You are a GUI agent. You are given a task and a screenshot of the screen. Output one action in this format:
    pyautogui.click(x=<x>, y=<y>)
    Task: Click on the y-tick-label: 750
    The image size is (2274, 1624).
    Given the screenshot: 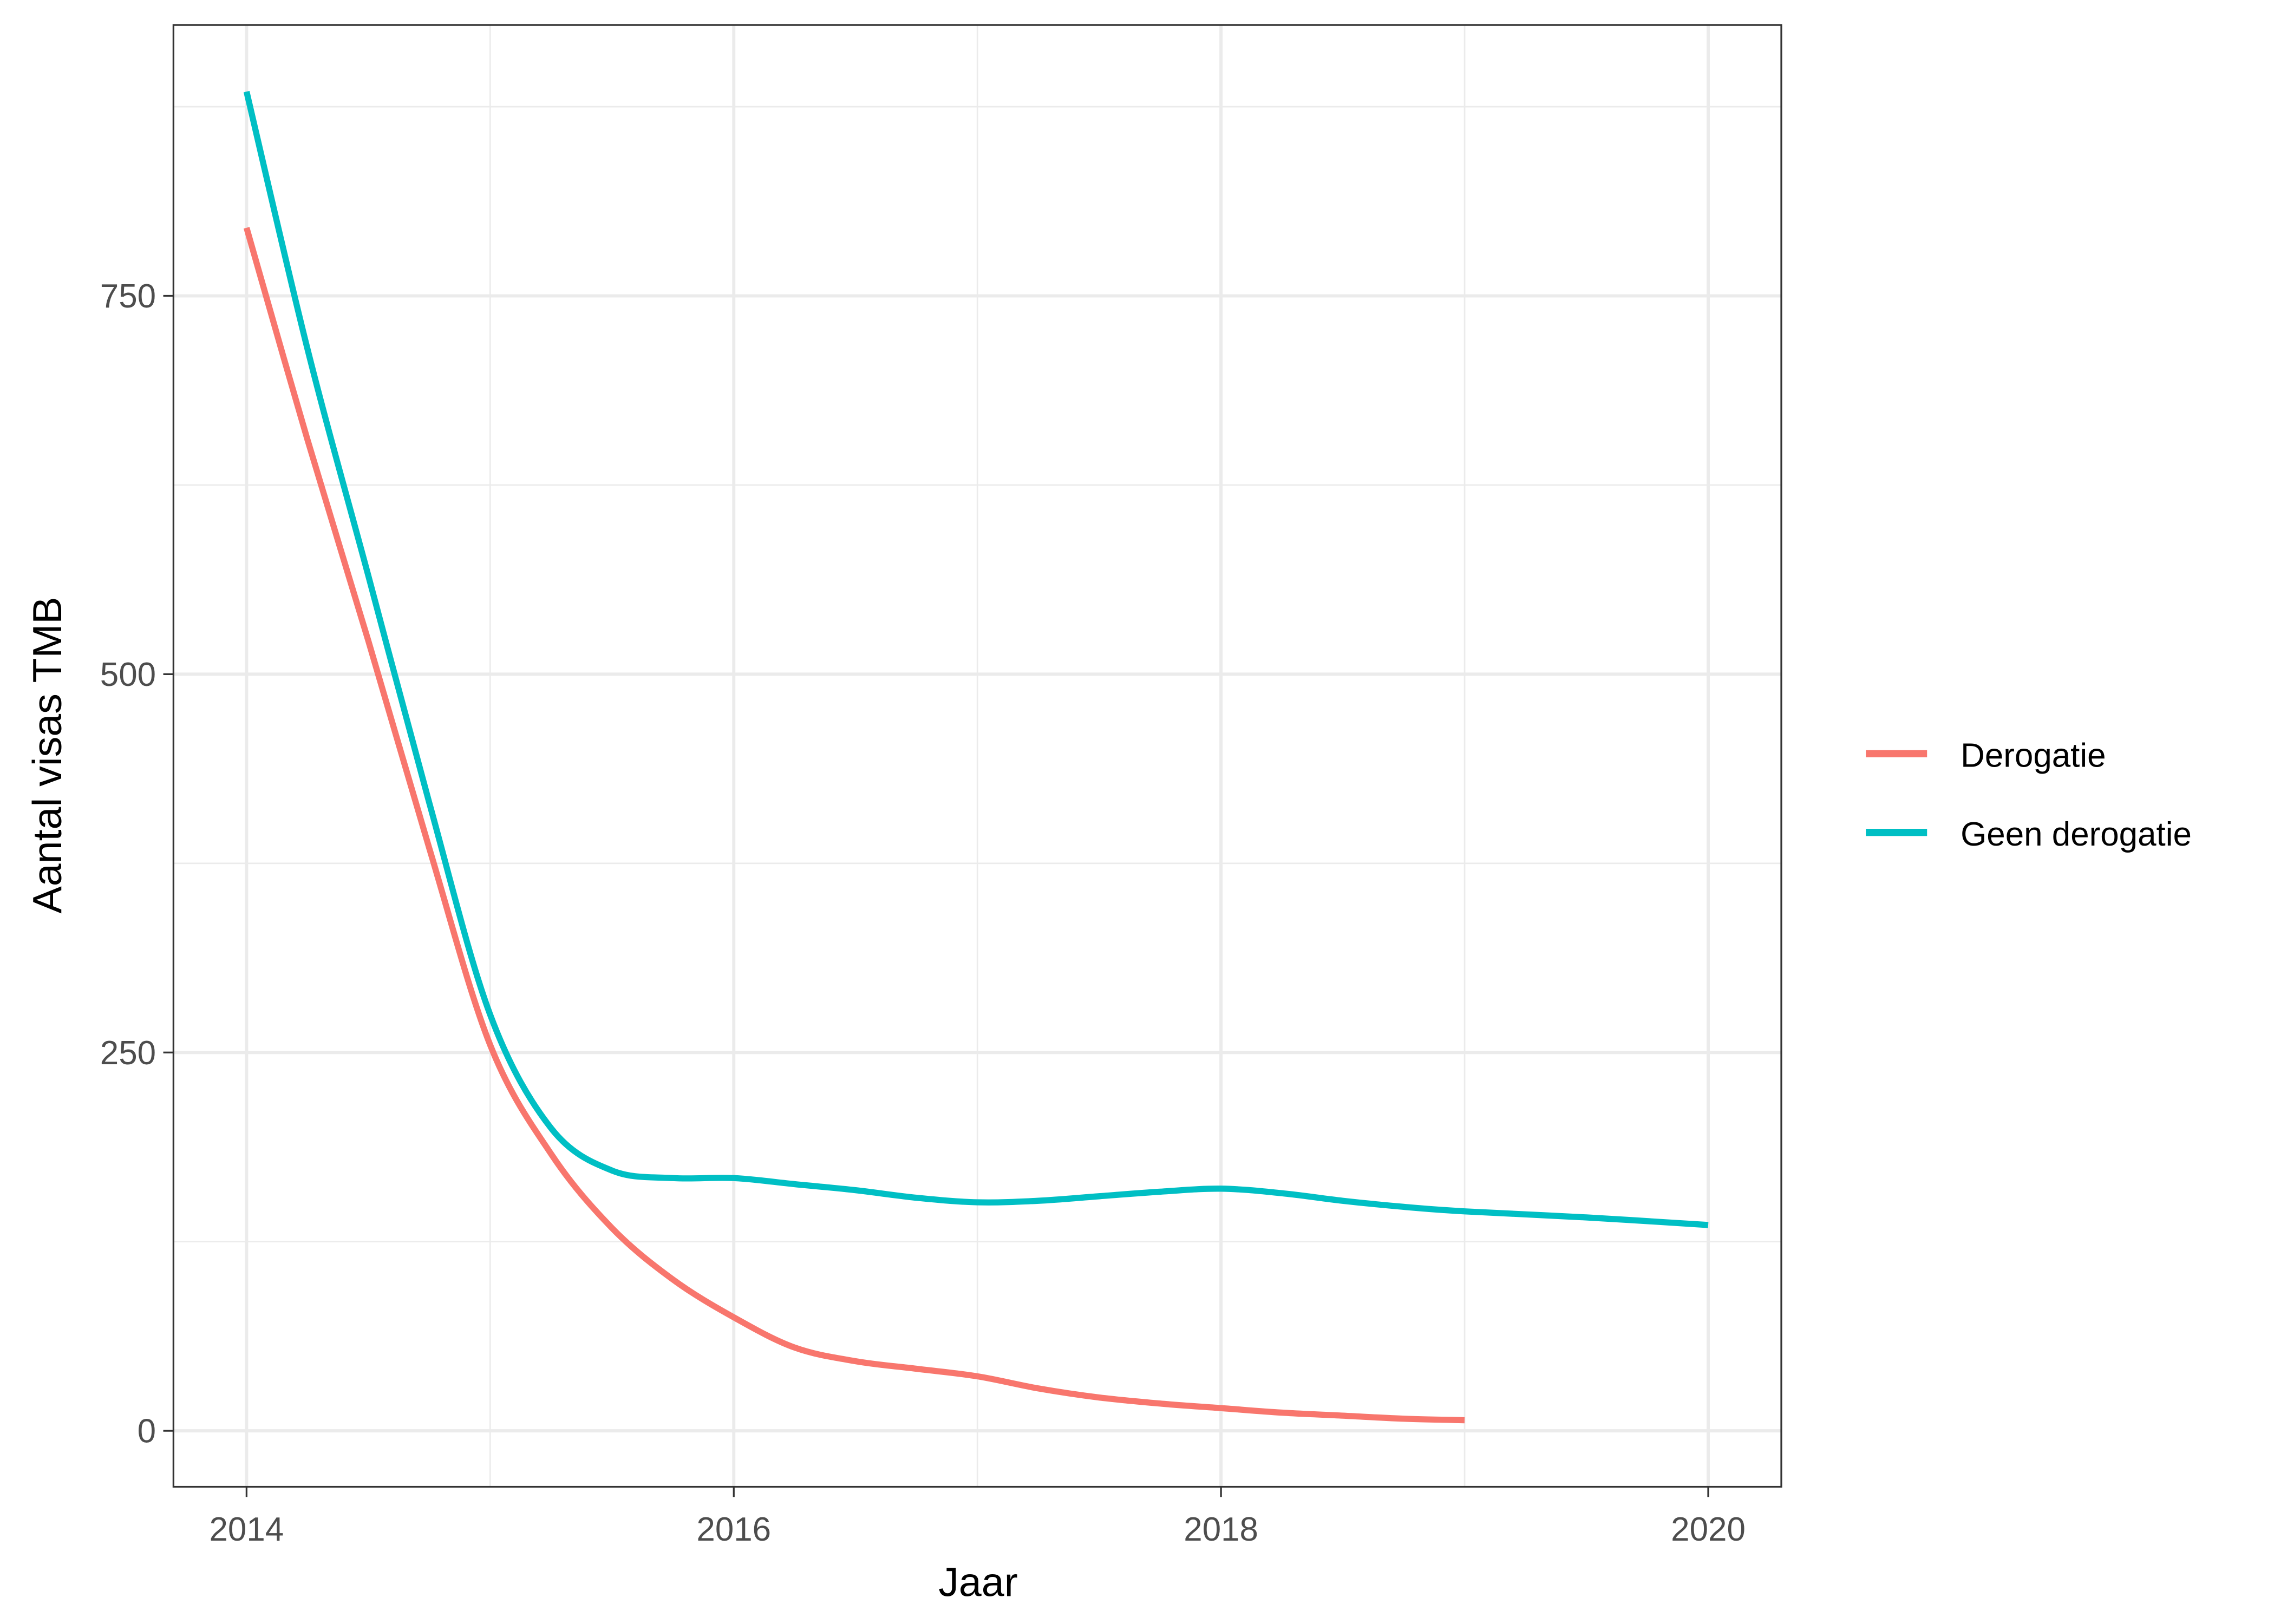 What is the action you would take?
    pyautogui.click(x=128, y=296)
    